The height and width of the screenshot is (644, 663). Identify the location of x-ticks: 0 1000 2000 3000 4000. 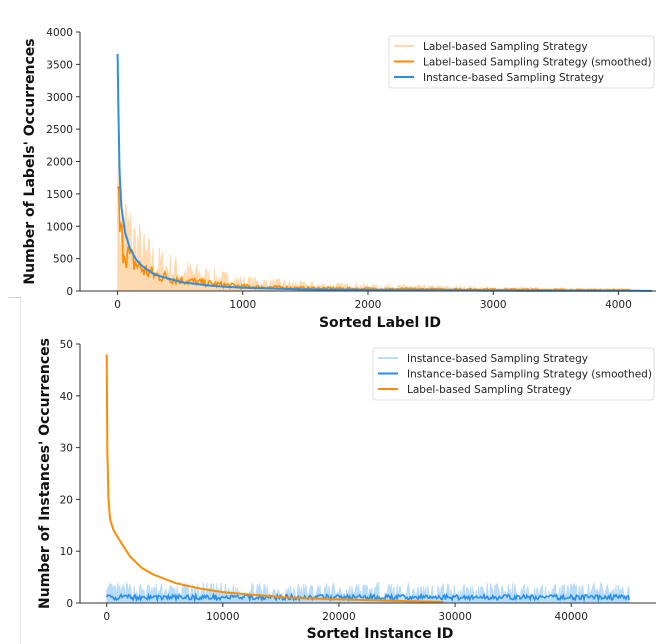
(373, 301).